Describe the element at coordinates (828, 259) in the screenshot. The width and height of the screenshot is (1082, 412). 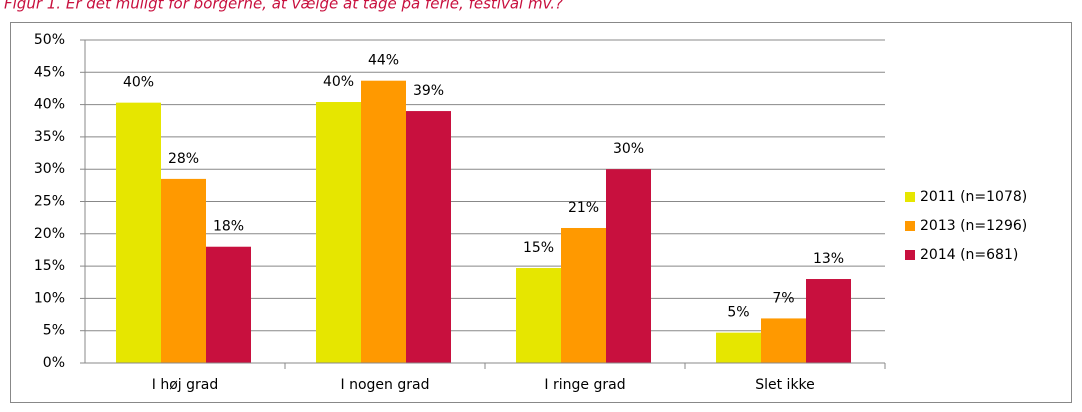
I see `value-label: 13%` at that location.